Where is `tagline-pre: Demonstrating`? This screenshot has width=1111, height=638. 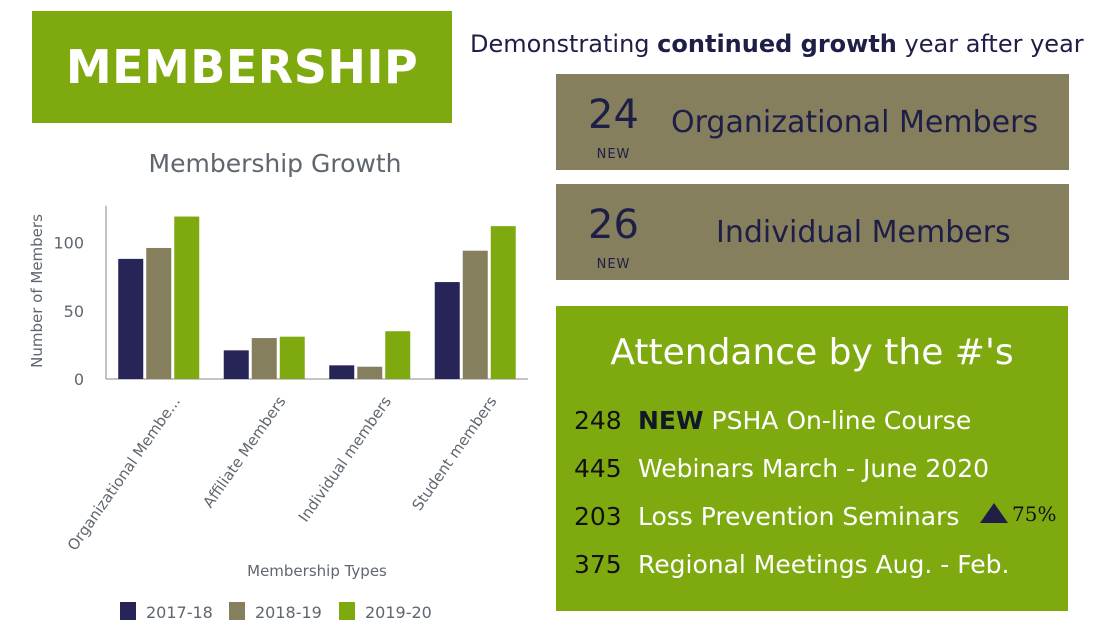
tagline-pre: Demonstrating is located at coordinates (564, 44).